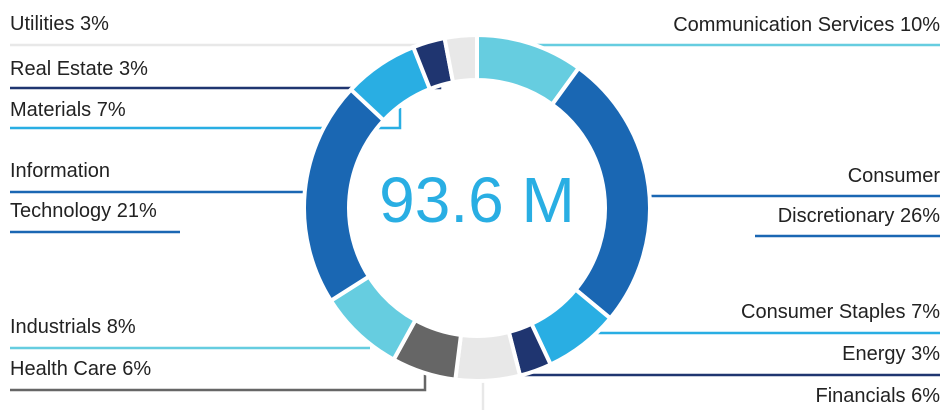 This screenshot has width=946, height=410. I want to click on value-label: 21%, so click(136, 211).